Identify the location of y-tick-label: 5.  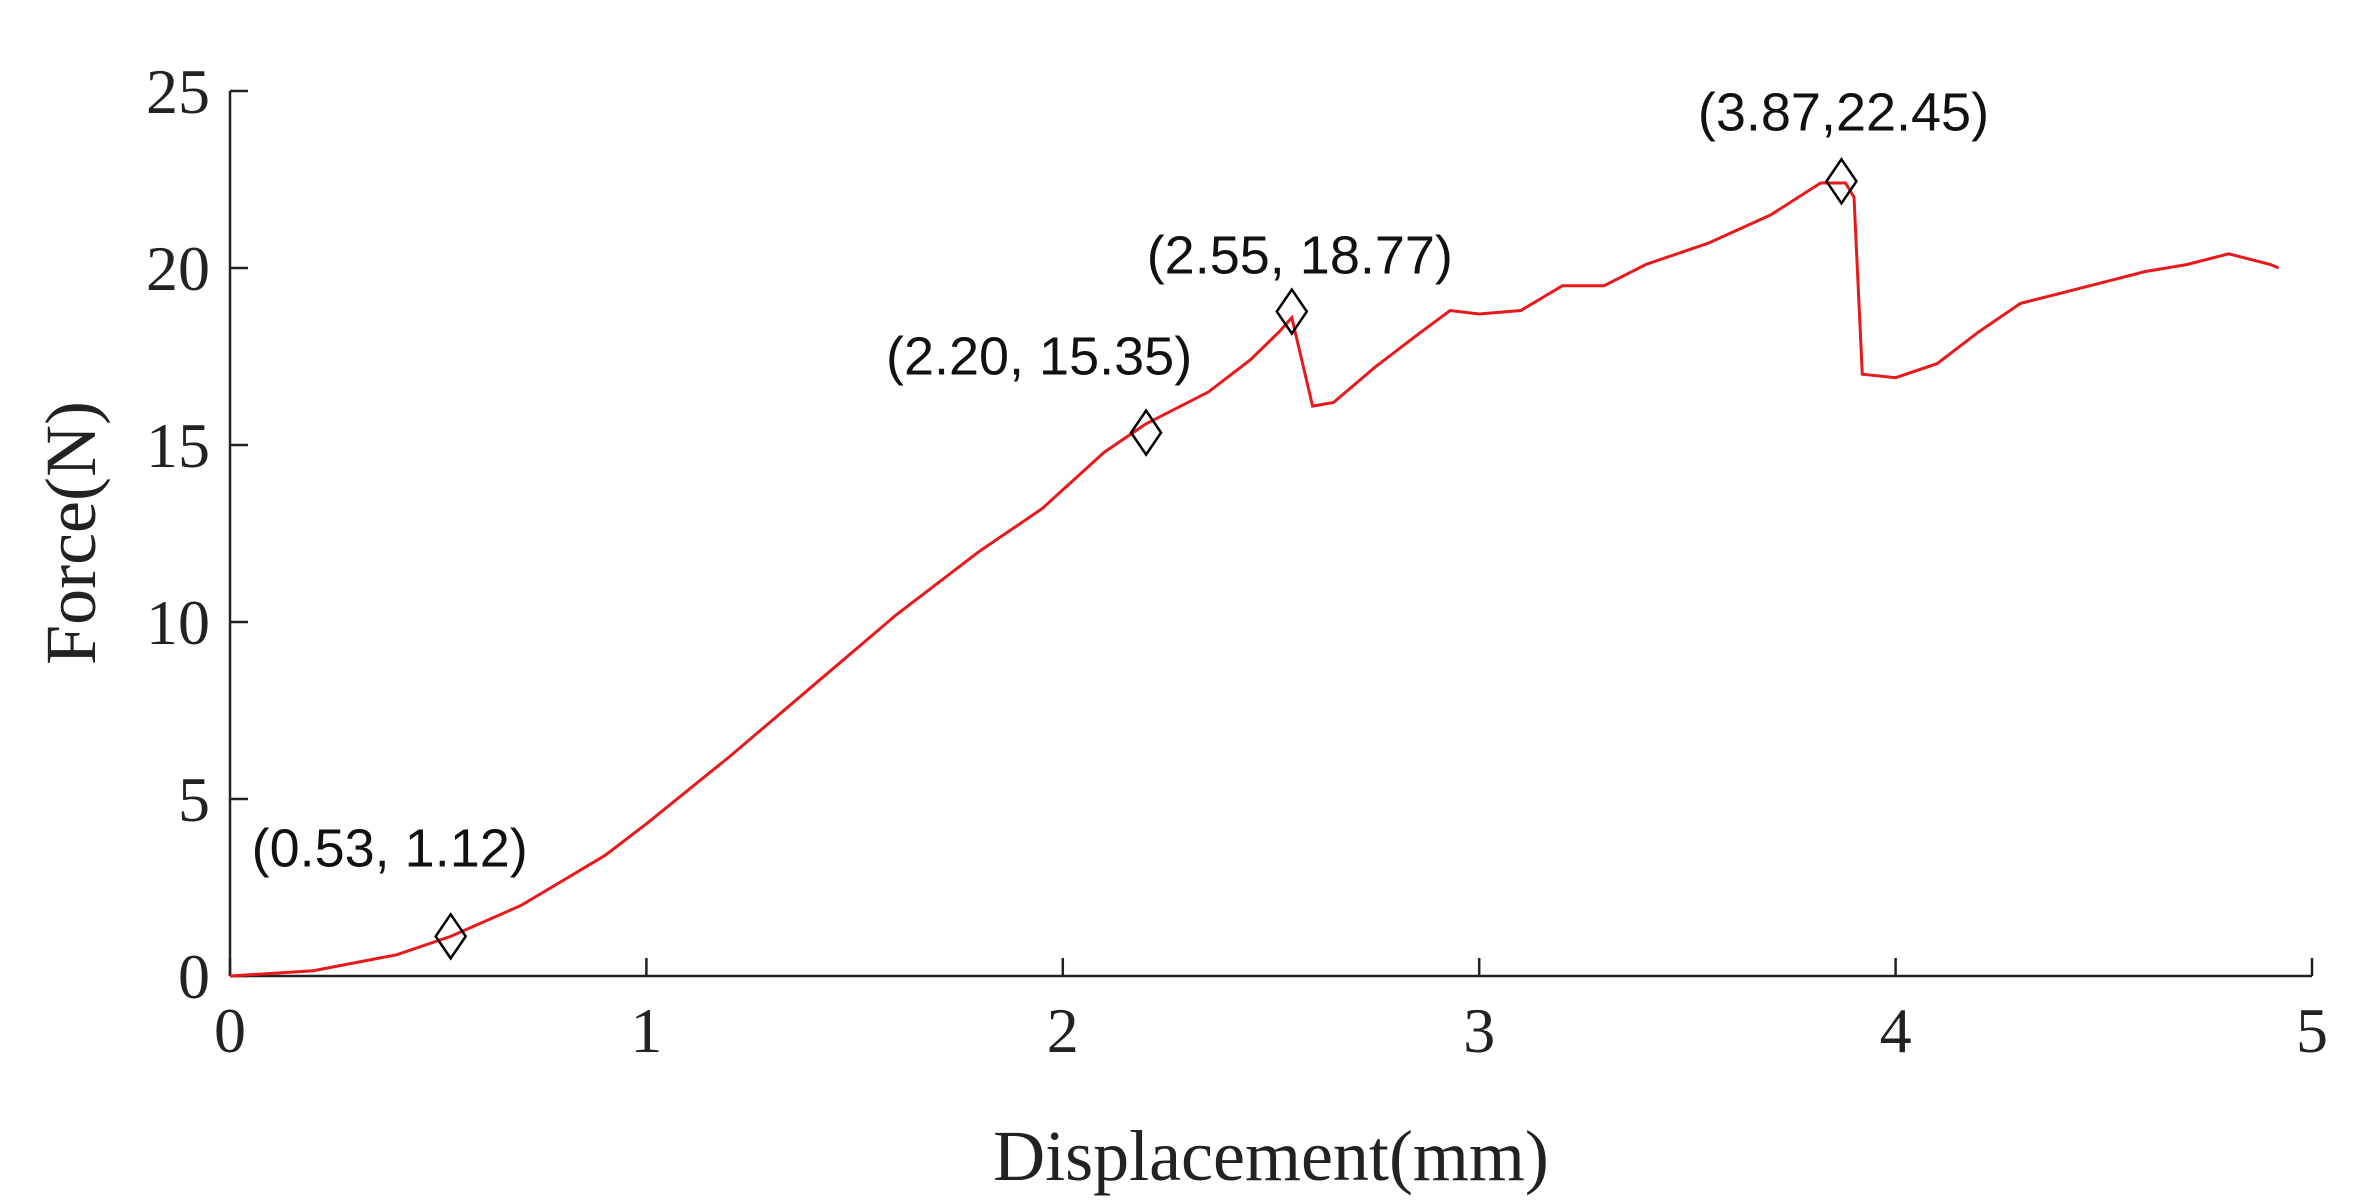
(194, 799).